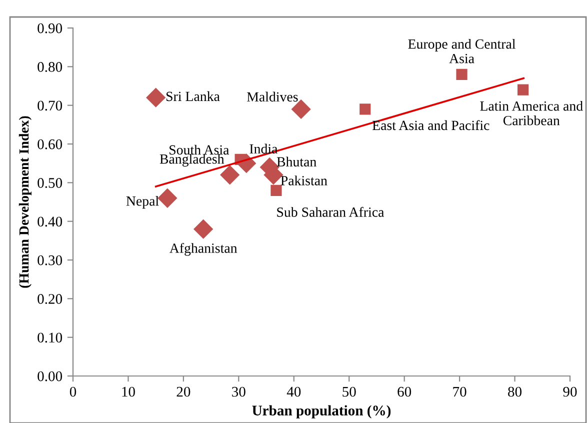 This screenshot has height=423, width=587. Describe the element at coordinates (50, 183) in the screenshot. I see `y-tick-label: 0.50` at that location.